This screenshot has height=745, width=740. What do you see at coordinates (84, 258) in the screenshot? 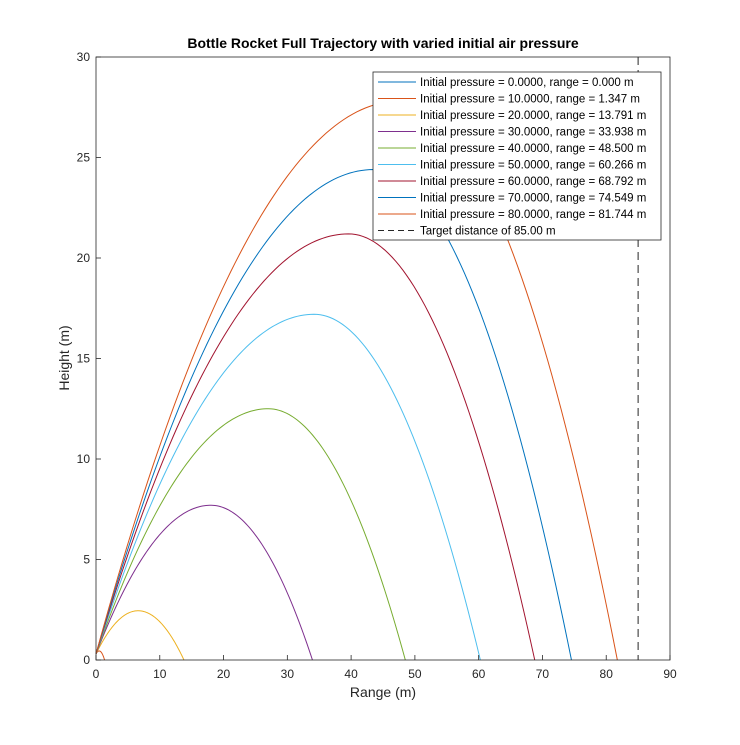
I see `y-tick-label-4: 20` at bounding box center [84, 258].